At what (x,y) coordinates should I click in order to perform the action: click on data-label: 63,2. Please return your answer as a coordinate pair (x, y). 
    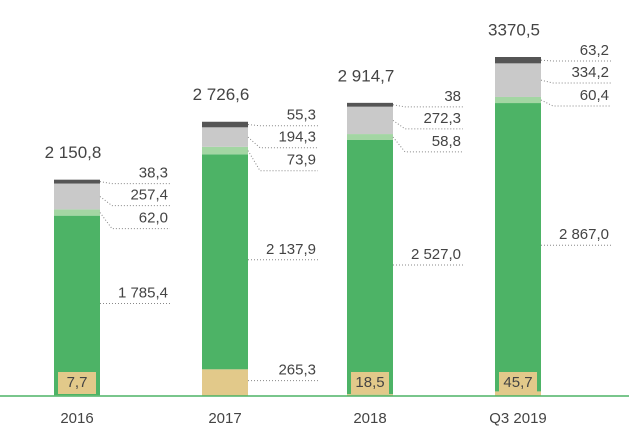
    Looking at the image, I should click on (594, 50).